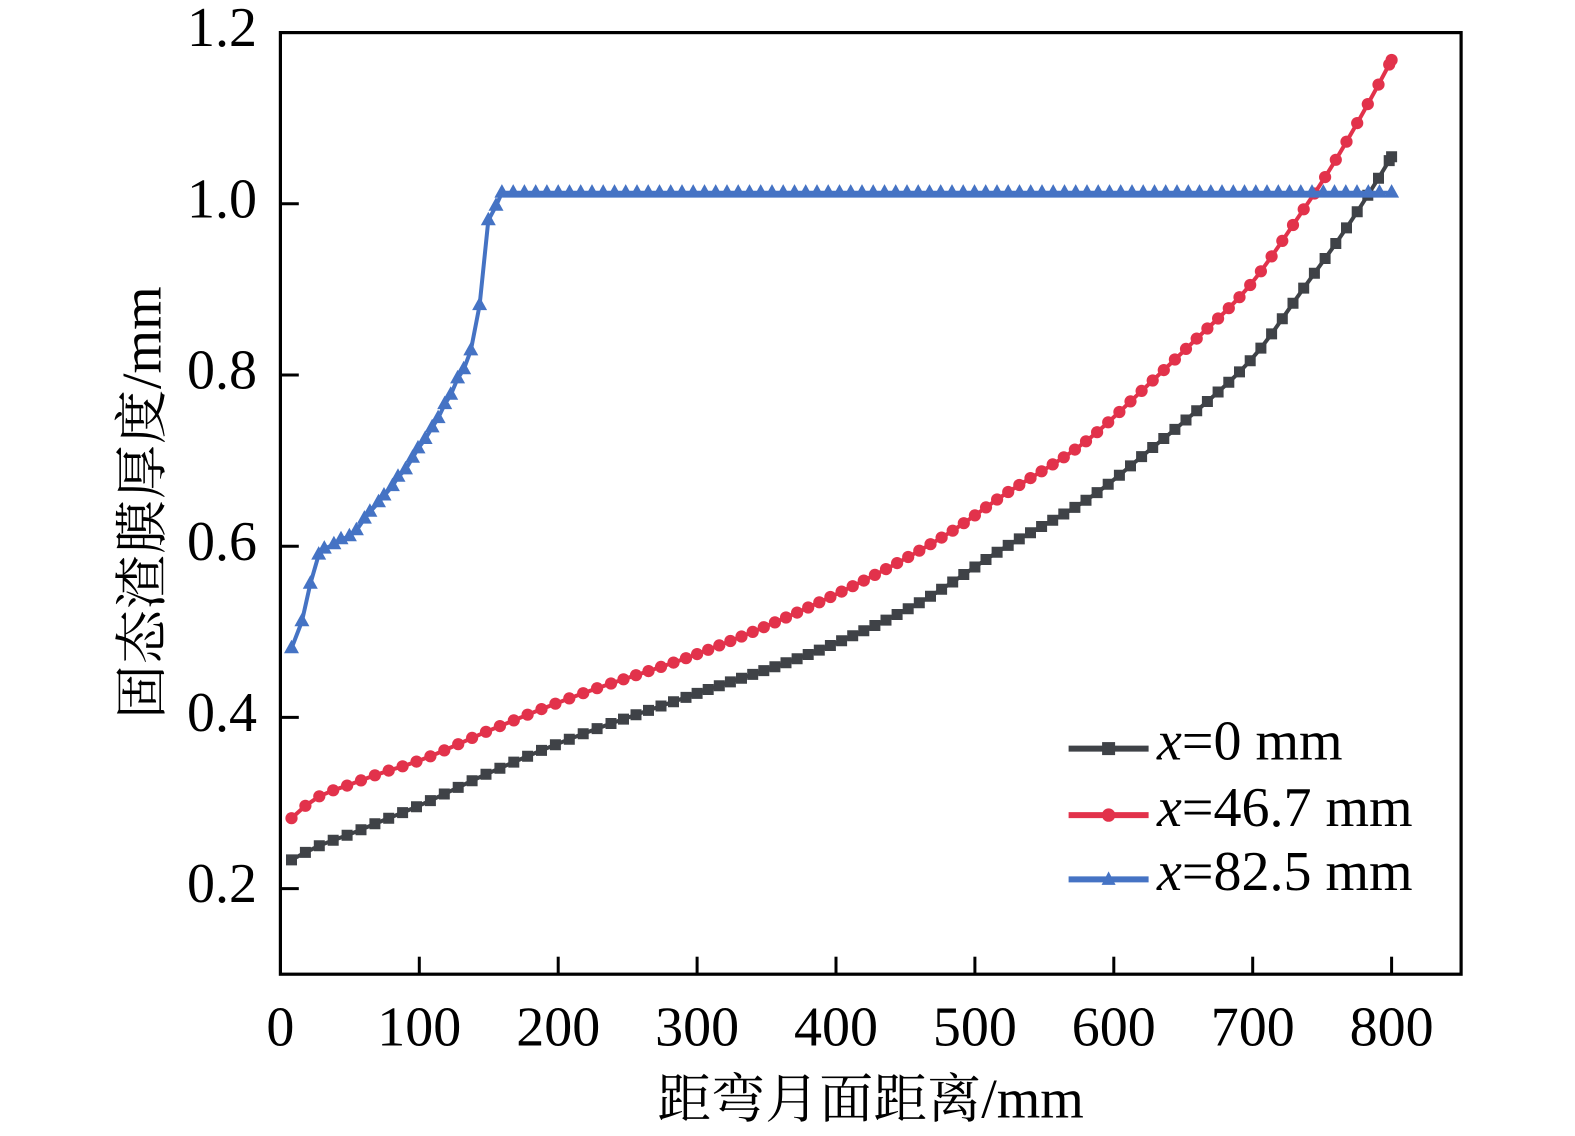 The width and height of the screenshot is (1575, 1136). Describe the element at coordinates (222, 29) in the screenshot. I see `svg-text: 1.2` at that location.